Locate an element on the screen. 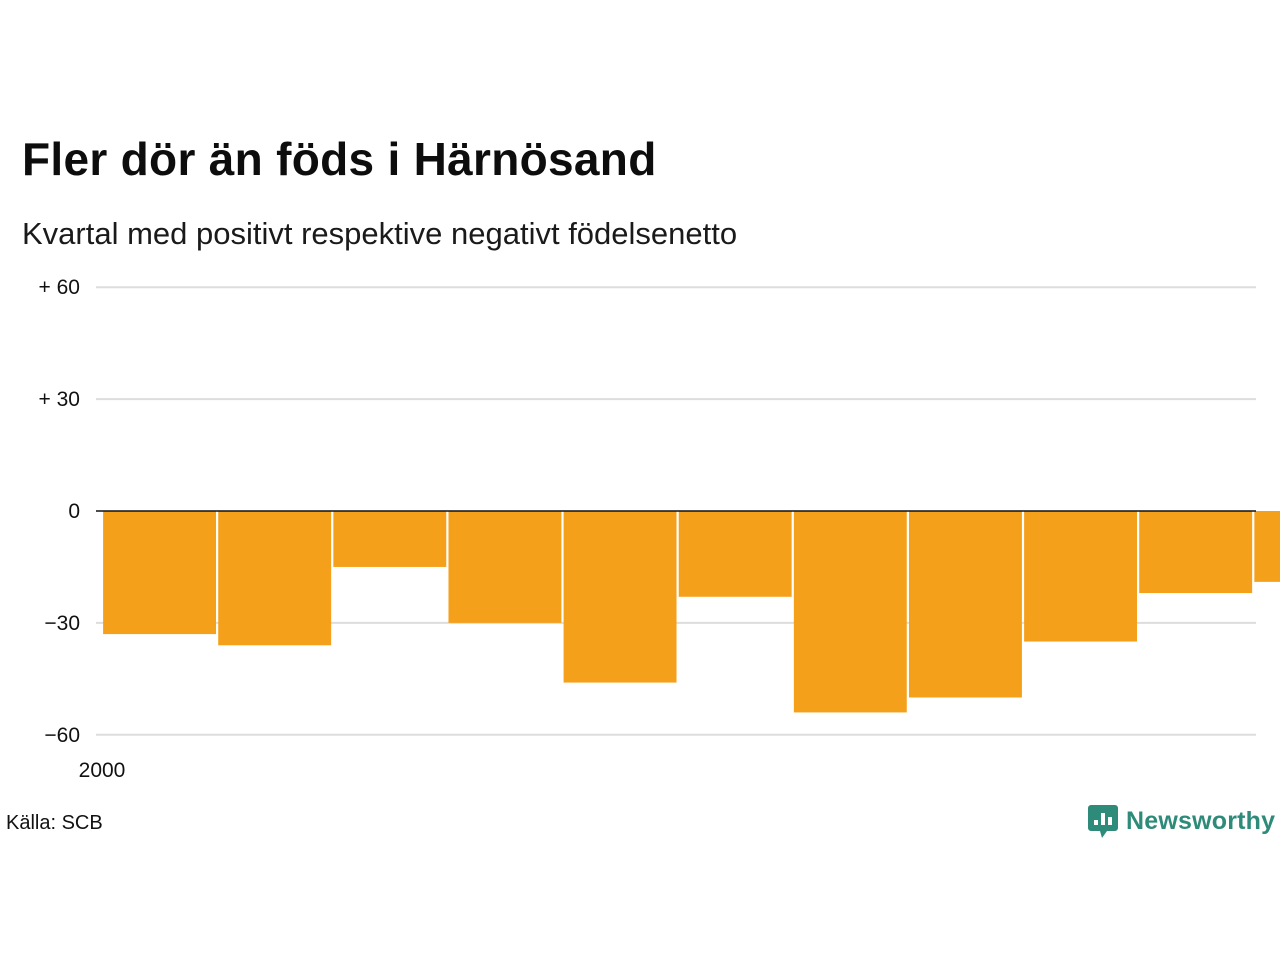 Image resolution: width=1280 pixels, height=960 pixels. chart-title: Fler dör än föds i Härnösand is located at coordinates (339, 159).